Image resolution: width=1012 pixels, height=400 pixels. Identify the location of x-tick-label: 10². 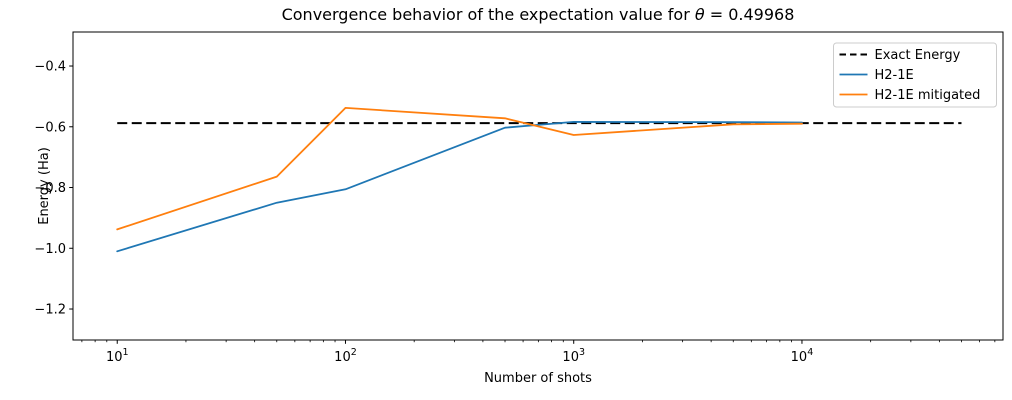
(345, 356).